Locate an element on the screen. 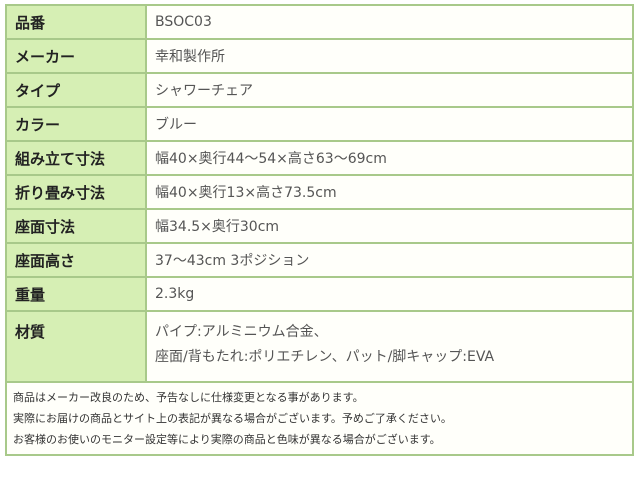  spec-row: 組み立て寸法 幅40×奥行44～54×高さ63～69cm is located at coordinates (319, 158).